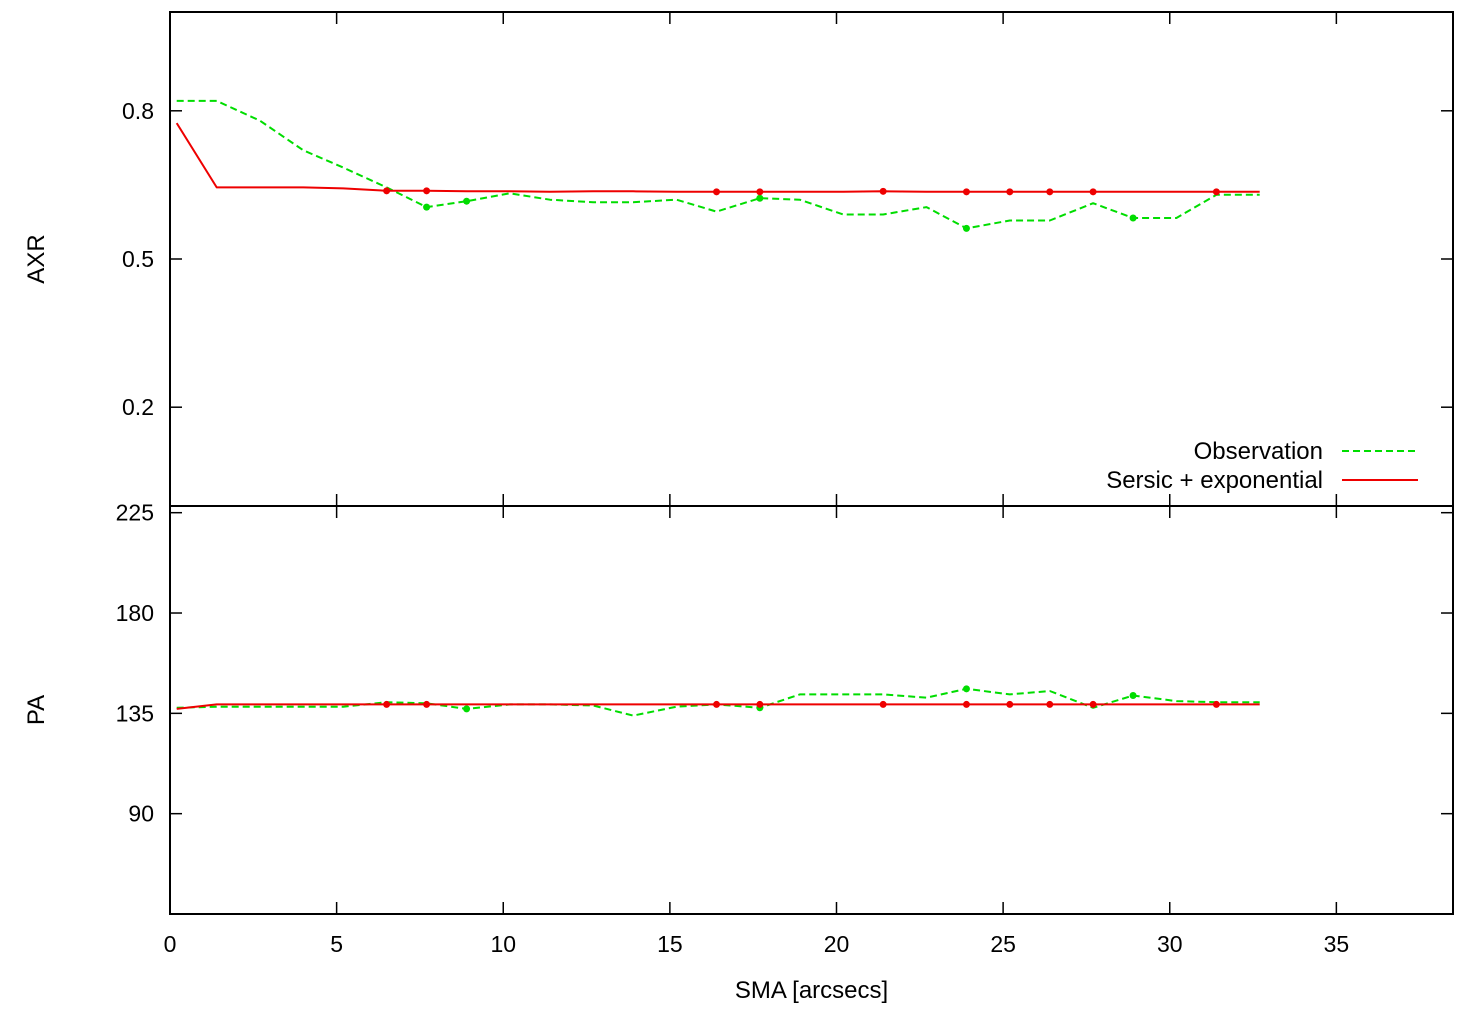 The width and height of the screenshot is (1475, 1015). What do you see at coordinates (36, 258) in the screenshot?
I see `y-axis-title: AXR` at bounding box center [36, 258].